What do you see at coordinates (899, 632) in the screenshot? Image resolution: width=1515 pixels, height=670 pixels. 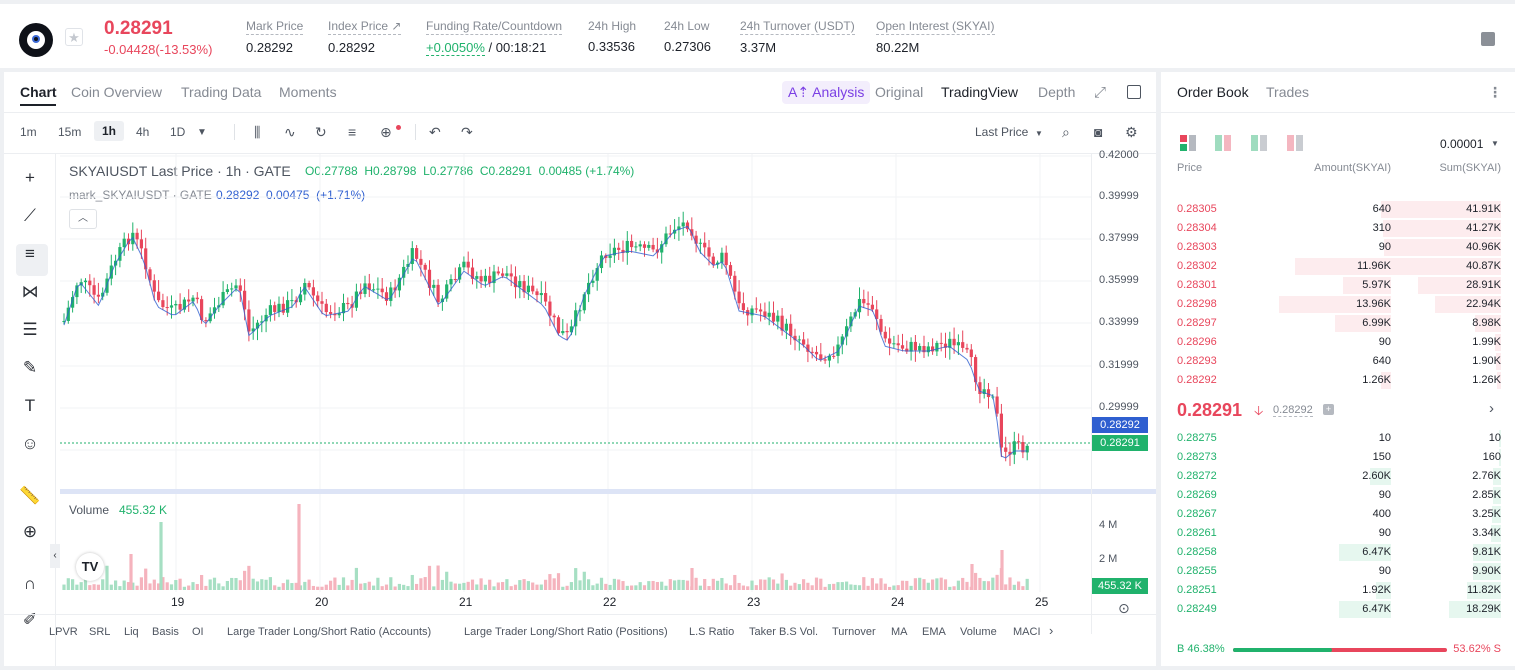 I see `indicator-link-ma: MA` at bounding box center [899, 632].